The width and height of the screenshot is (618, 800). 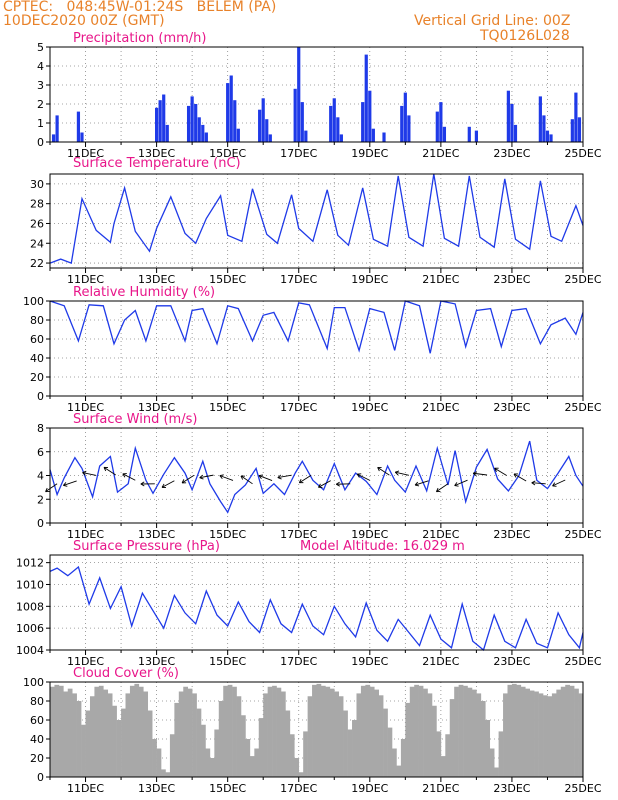 What do you see at coordinates (40, 452) in the screenshot?
I see `y-tick-label: 6` at bounding box center [40, 452].